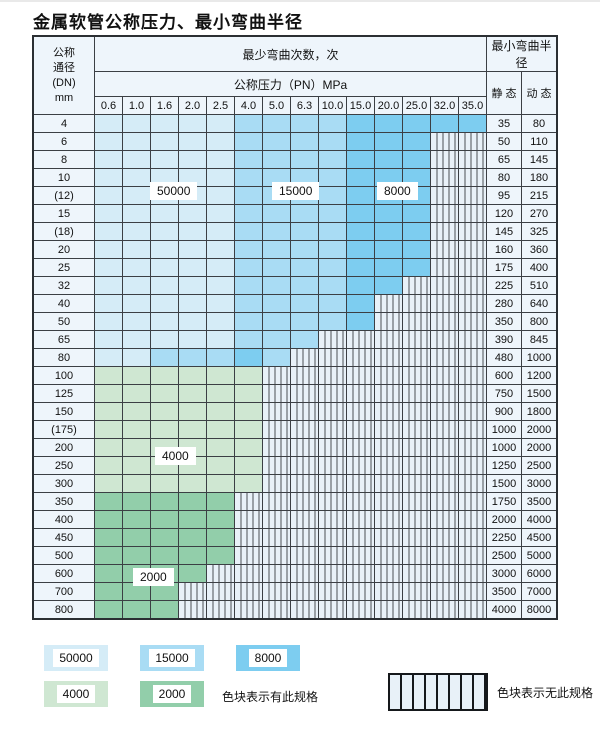 This screenshot has height=743, width=600. Describe the element at coordinates (63, 75) in the screenshot. I see `dn-header: 公称 通径 (DN) mm` at that location.